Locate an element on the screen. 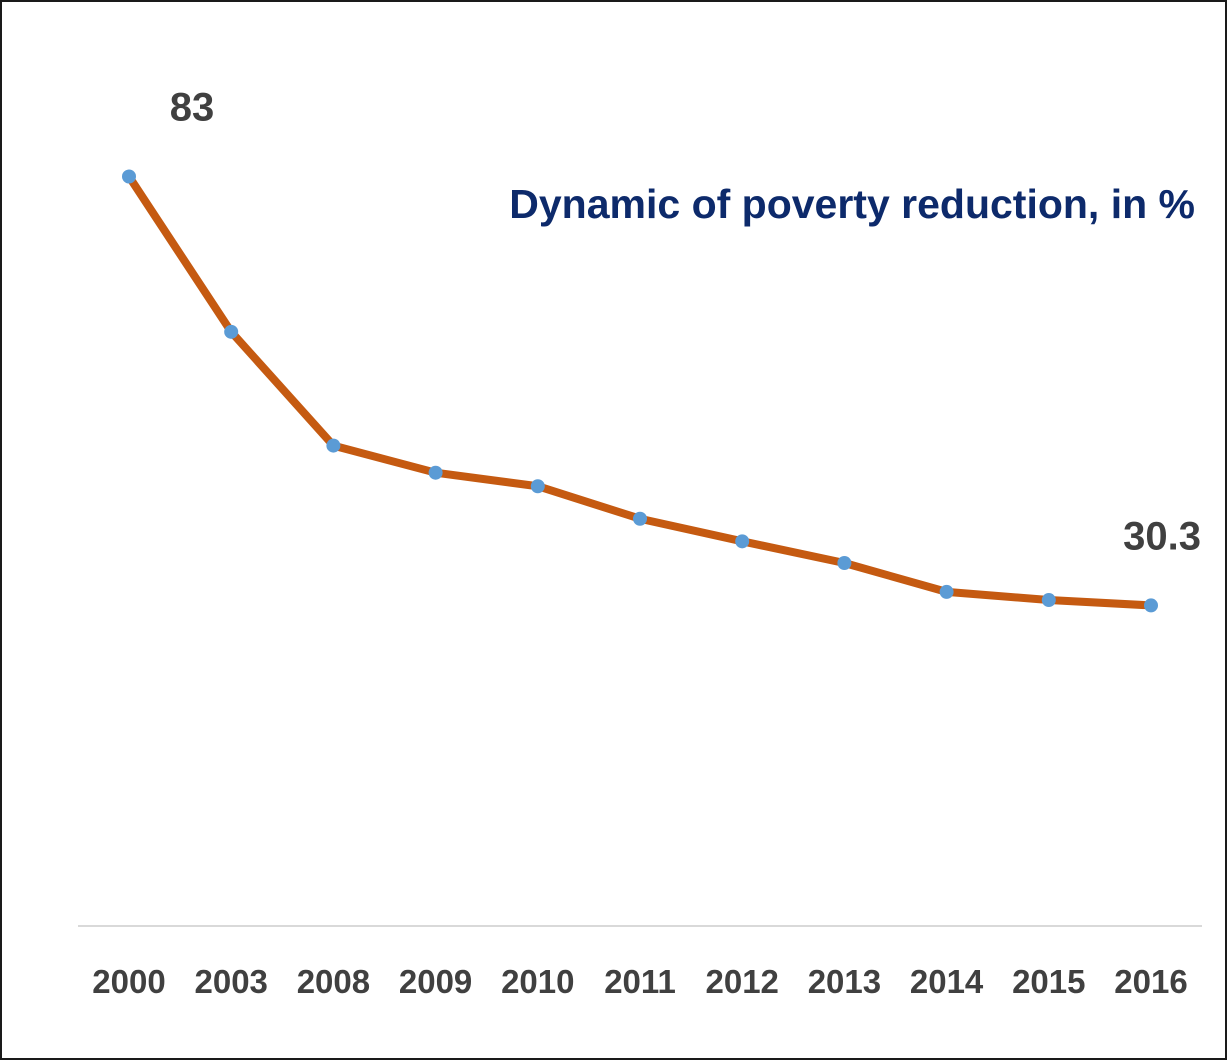  x-tick-label: 2011 is located at coordinates (640, 981).